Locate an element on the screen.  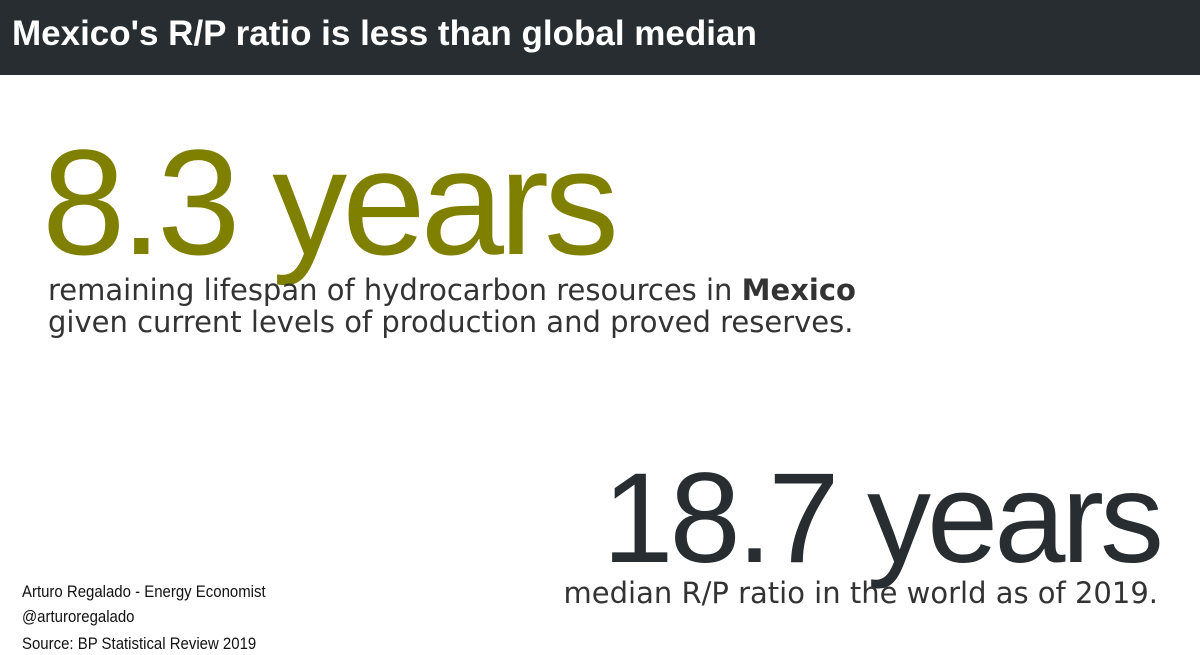
author: Arturo Regalado - Energy Economist is located at coordinates (144, 591).